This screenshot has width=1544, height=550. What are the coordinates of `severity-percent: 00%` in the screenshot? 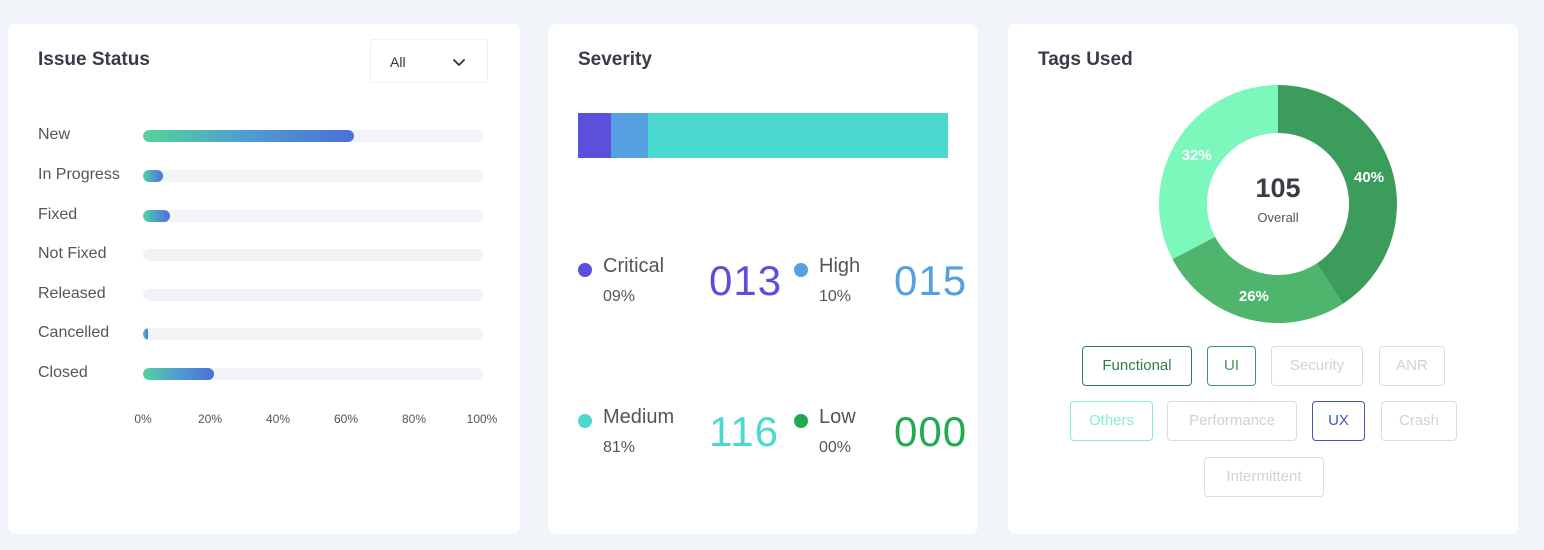 It's located at (835, 447).